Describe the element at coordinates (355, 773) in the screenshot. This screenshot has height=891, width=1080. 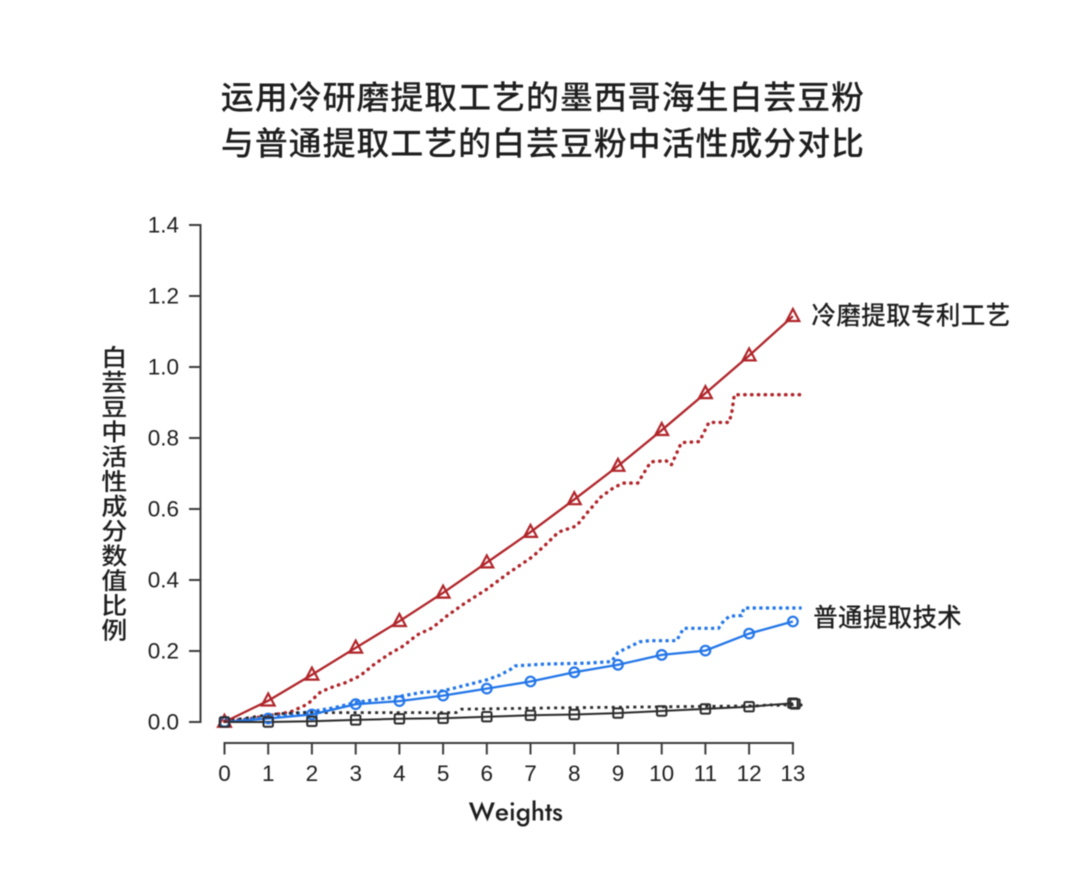
I see `svg-text: 3` at that location.